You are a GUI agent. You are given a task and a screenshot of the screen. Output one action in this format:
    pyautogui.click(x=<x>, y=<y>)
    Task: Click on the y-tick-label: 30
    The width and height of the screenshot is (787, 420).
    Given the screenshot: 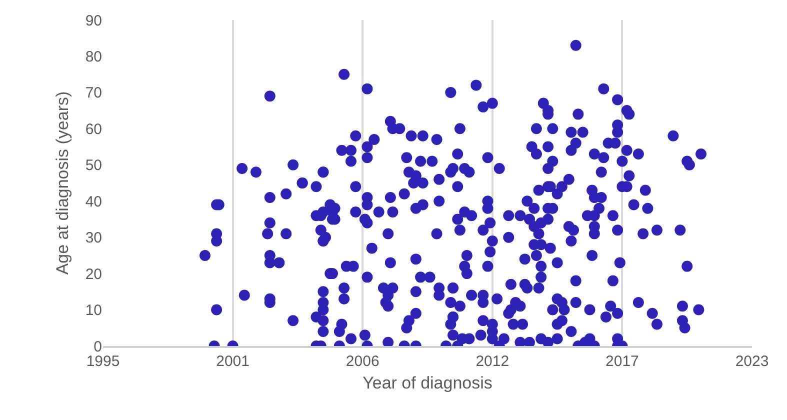 What is the action you would take?
    pyautogui.click(x=93, y=238)
    